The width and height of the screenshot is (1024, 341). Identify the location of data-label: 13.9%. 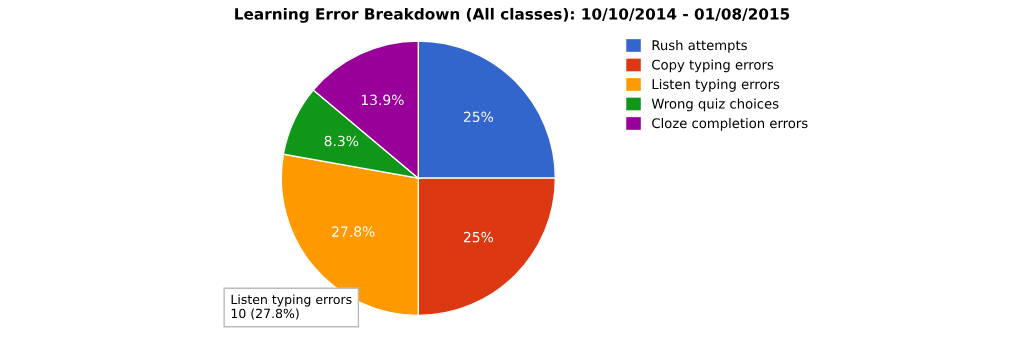
(382, 100).